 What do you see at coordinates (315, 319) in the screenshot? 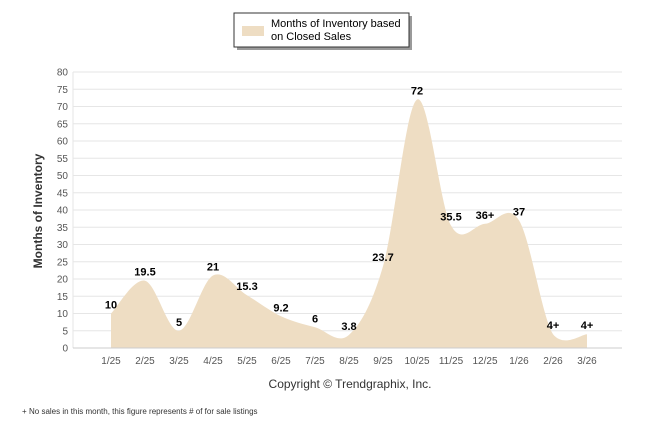
I see `data-label: 6` at bounding box center [315, 319].